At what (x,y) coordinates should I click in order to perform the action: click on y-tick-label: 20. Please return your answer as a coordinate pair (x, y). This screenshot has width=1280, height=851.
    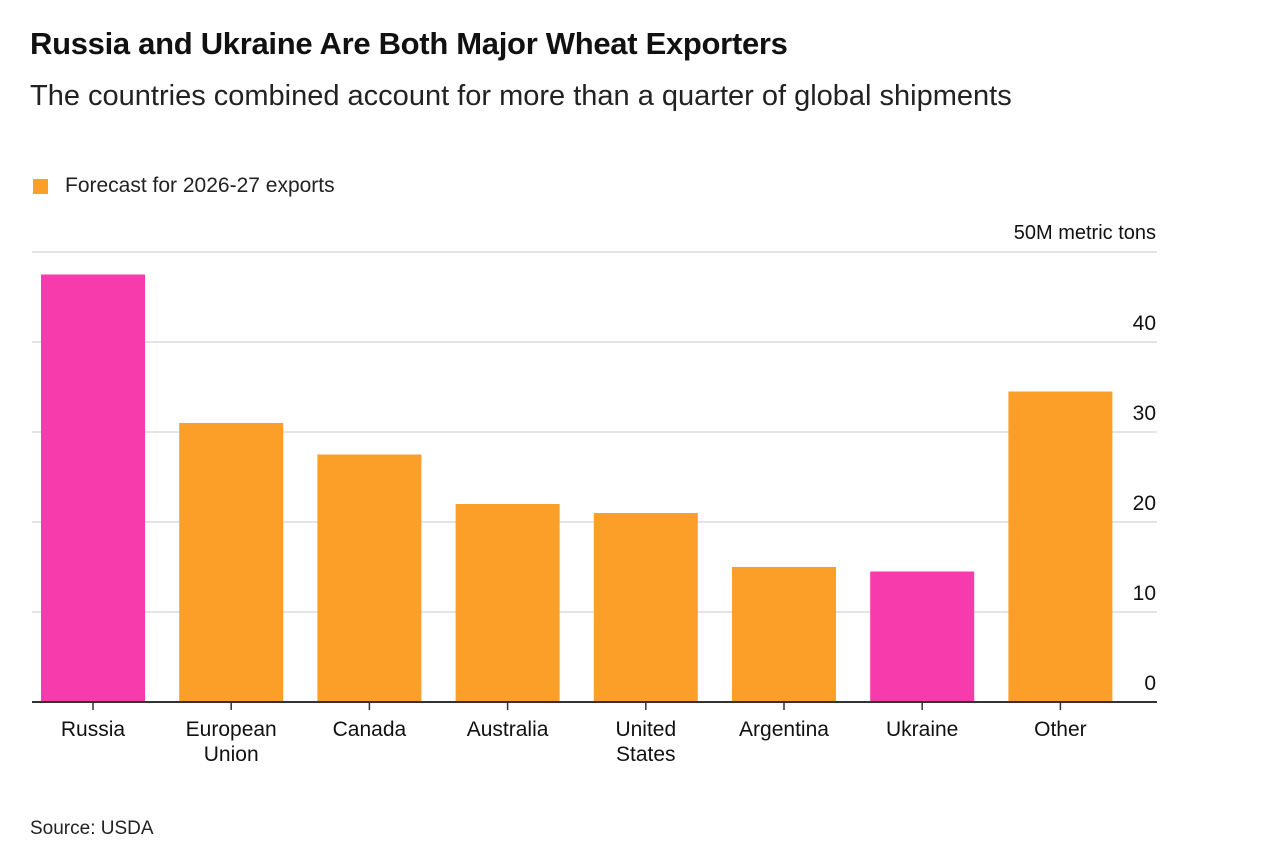
    Looking at the image, I should click on (1144, 503).